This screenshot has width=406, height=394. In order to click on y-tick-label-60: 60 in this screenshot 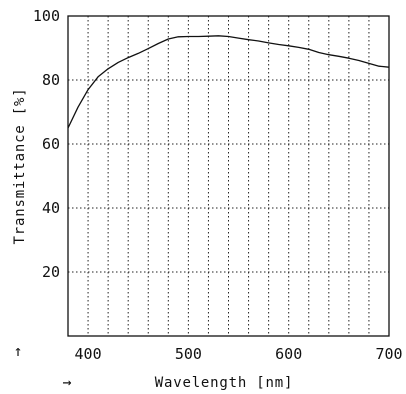, I will do `click(51, 144)`.